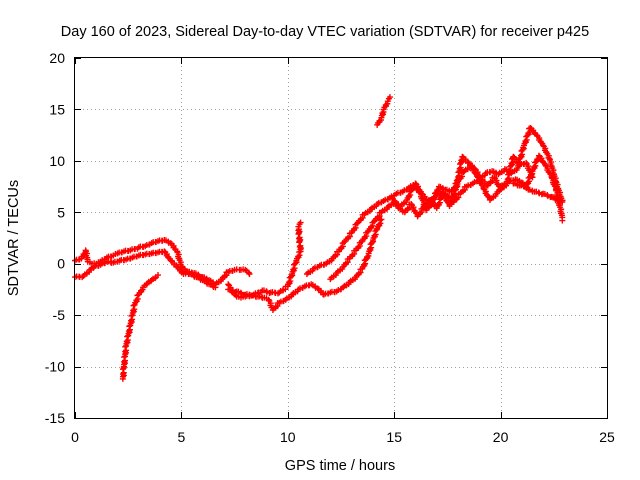  Describe the element at coordinates (288, 437) in the screenshot. I see `x-tick-label: 10` at that location.